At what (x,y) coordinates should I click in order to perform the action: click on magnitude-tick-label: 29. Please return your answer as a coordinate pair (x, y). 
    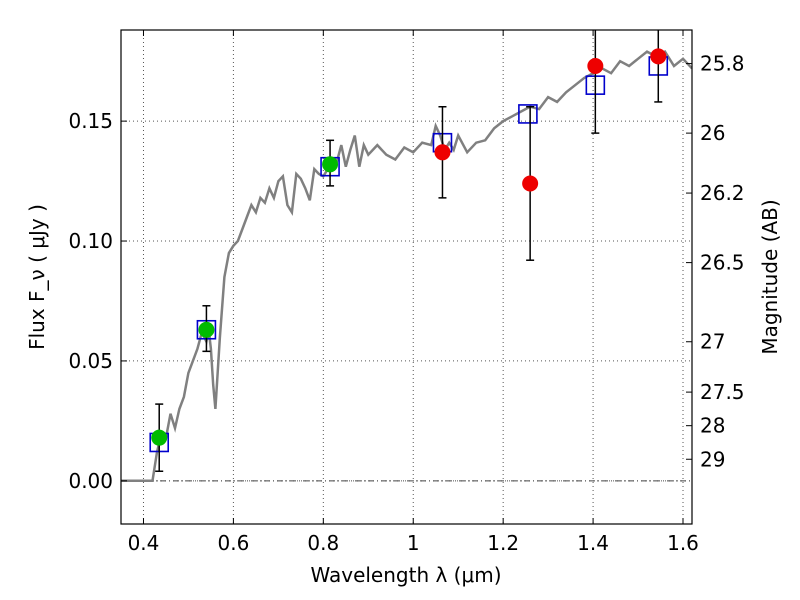
    Looking at the image, I should click on (712, 459).